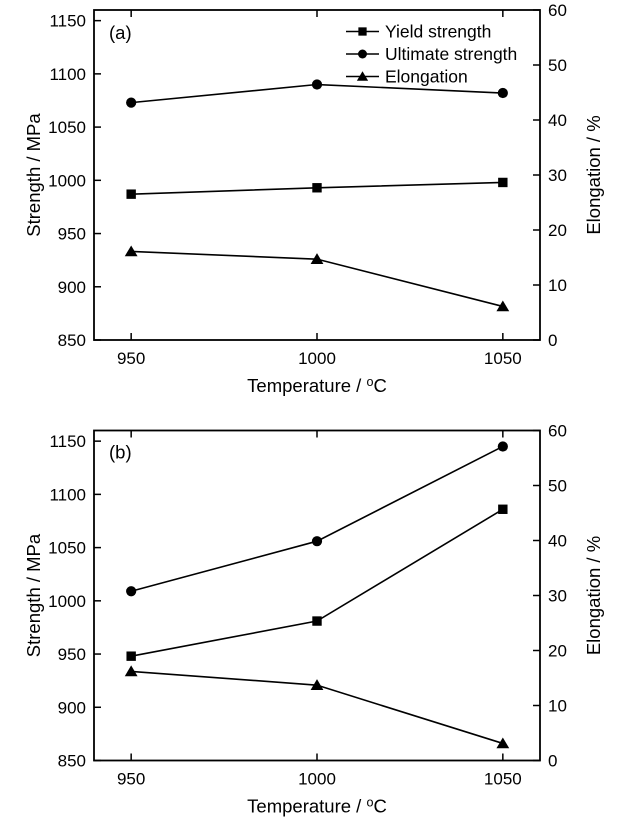  What do you see at coordinates (362, 76) in the screenshot?
I see `legend-triangle-marker-icon` at bounding box center [362, 76].